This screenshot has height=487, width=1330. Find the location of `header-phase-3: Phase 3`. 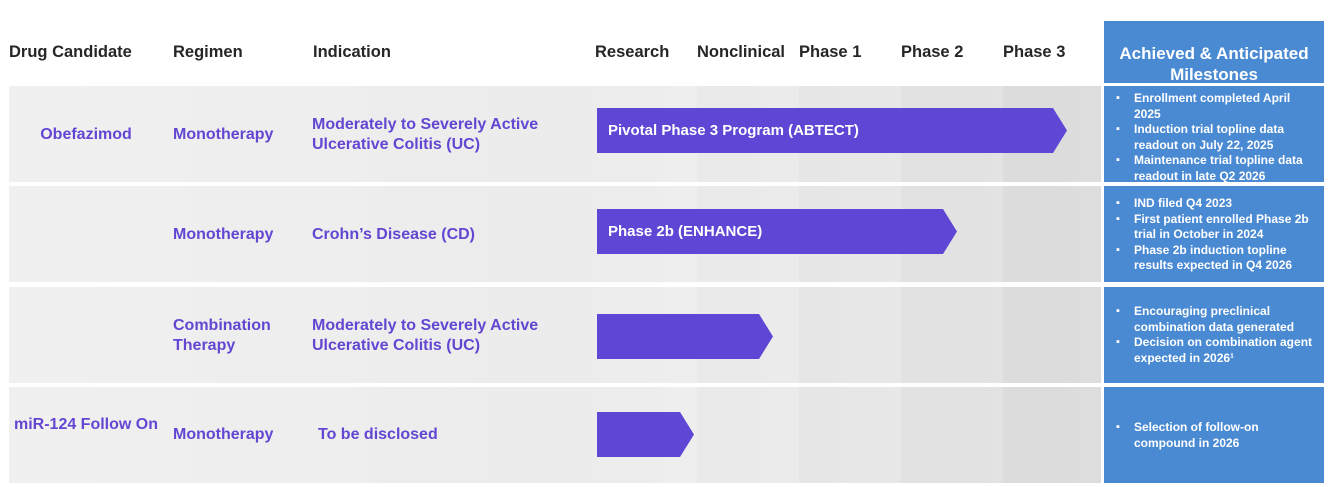

header-phase-3: Phase 3 is located at coordinates (1034, 52).